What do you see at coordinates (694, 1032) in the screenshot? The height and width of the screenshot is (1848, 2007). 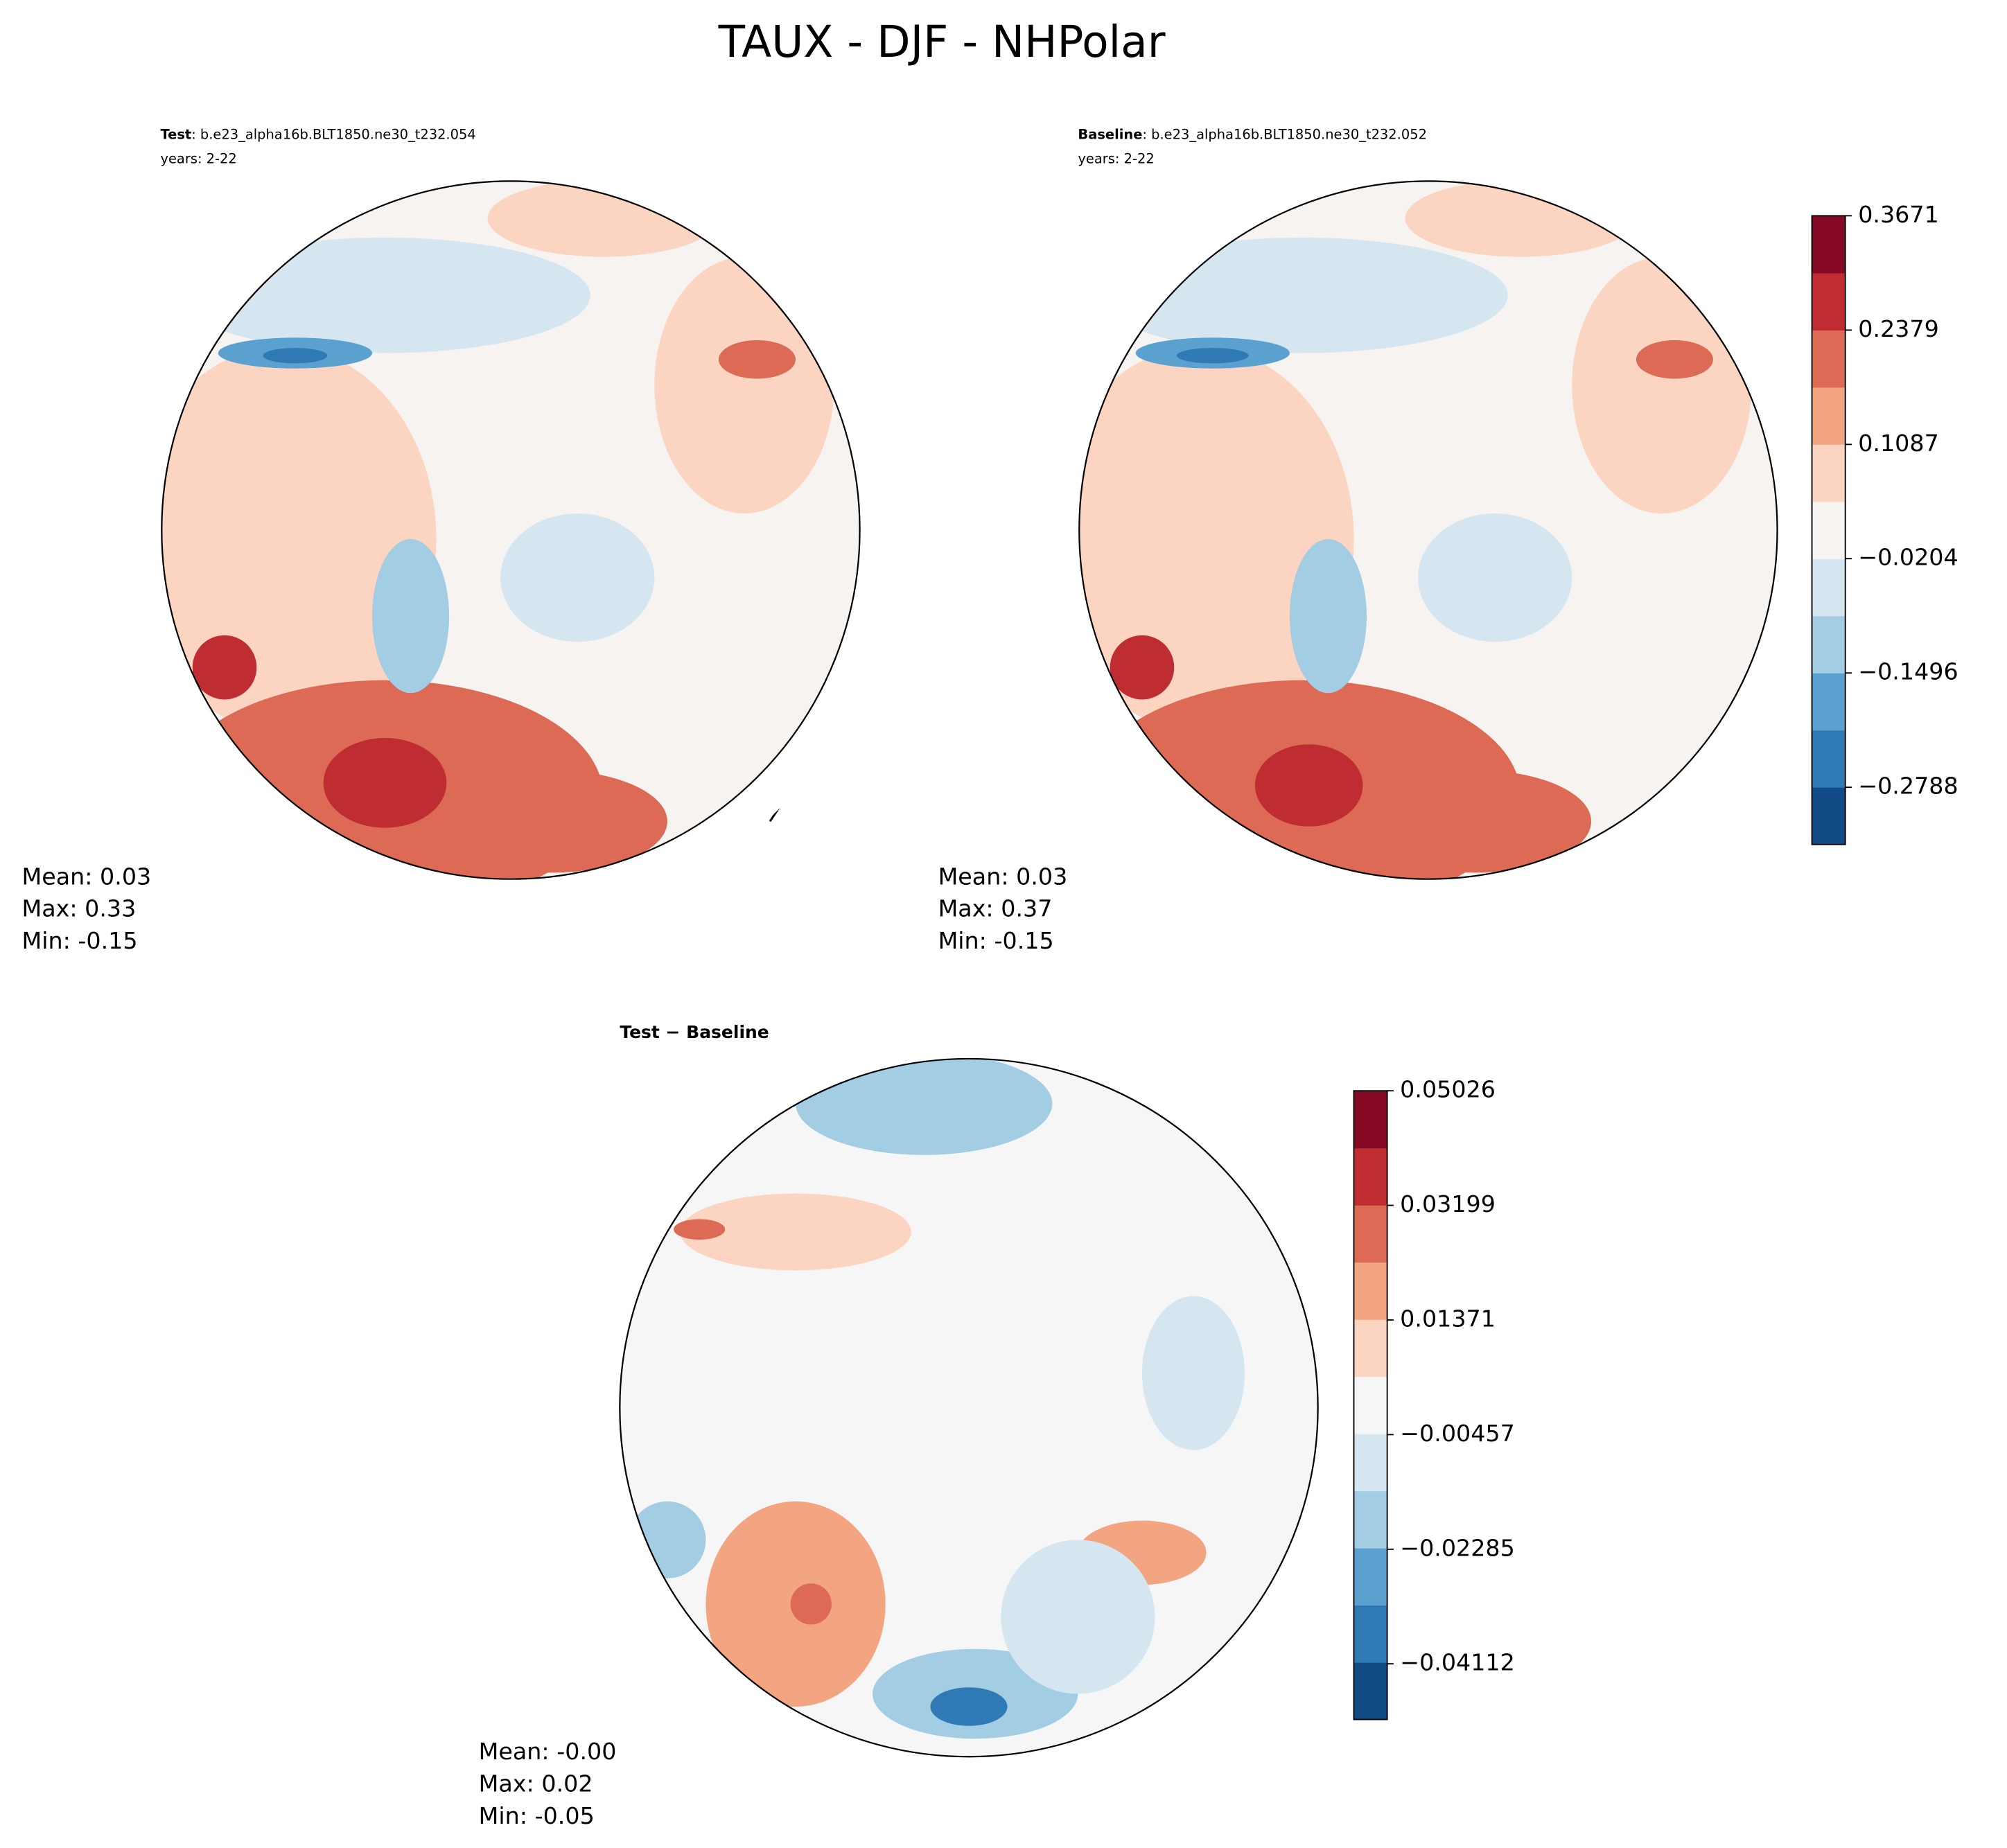 I see `panel-name: Test − Baseline` at bounding box center [694, 1032].